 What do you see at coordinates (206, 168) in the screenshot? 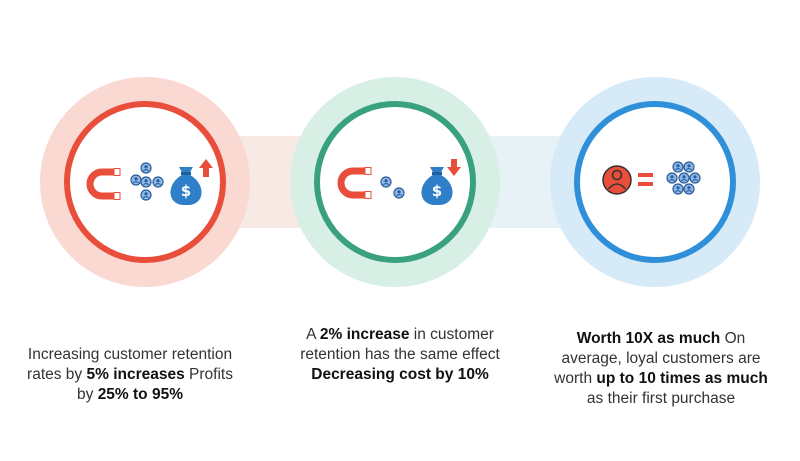
I see `arrow-up-icon` at bounding box center [206, 168].